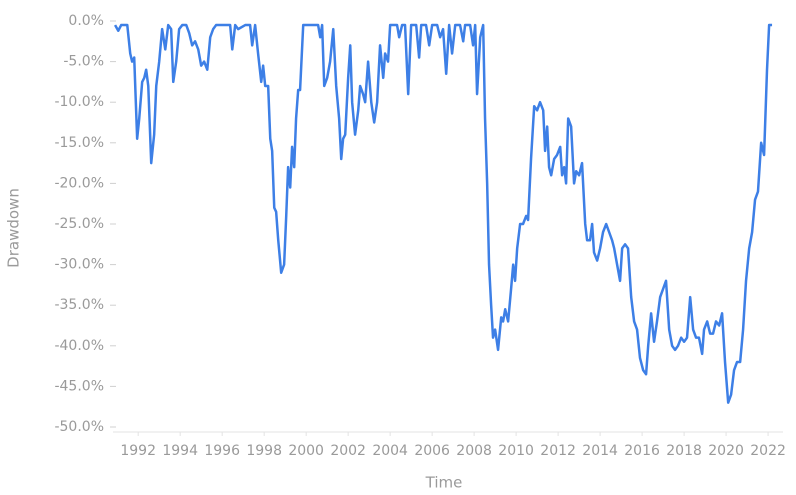  Describe the element at coordinates (79, 427) in the screenshot. I see `y-tick-label: -50.0%` at that location.